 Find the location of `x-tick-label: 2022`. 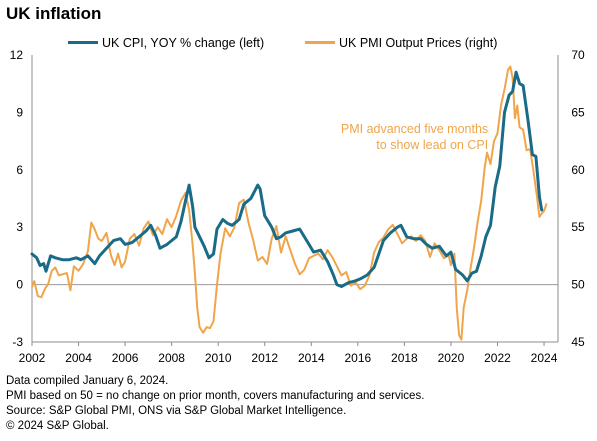

x-tick-label: 2022 is located at coordinates (497, 358).